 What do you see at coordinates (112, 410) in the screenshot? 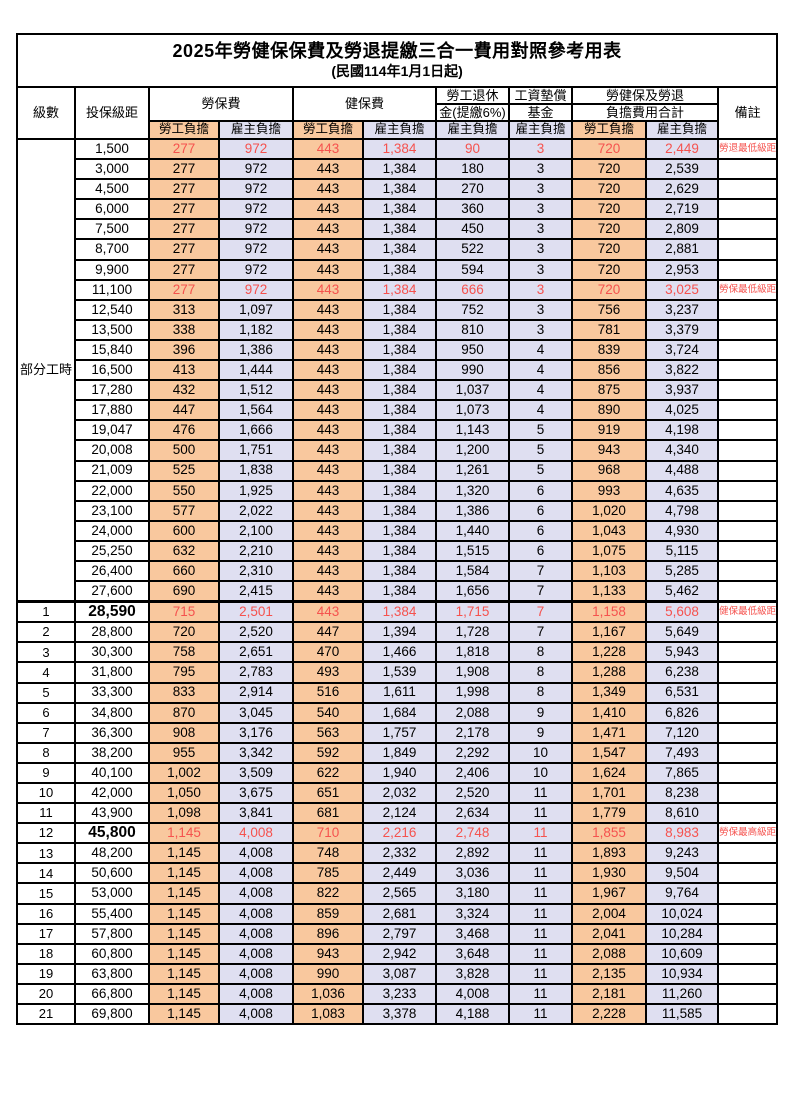
I see `salary-cell: 17,880` at bounding box center [112, 410].